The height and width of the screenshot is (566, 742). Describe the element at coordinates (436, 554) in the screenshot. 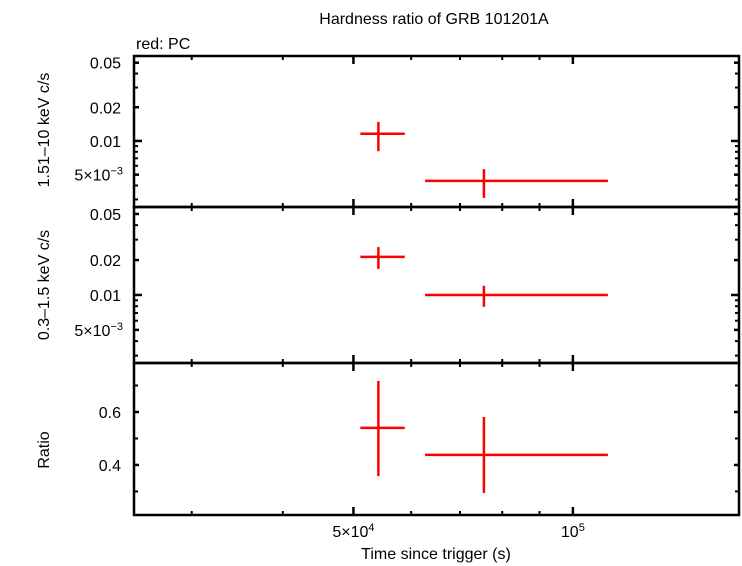

I see `x-axis-label: Time since trigger (s)` at that location.